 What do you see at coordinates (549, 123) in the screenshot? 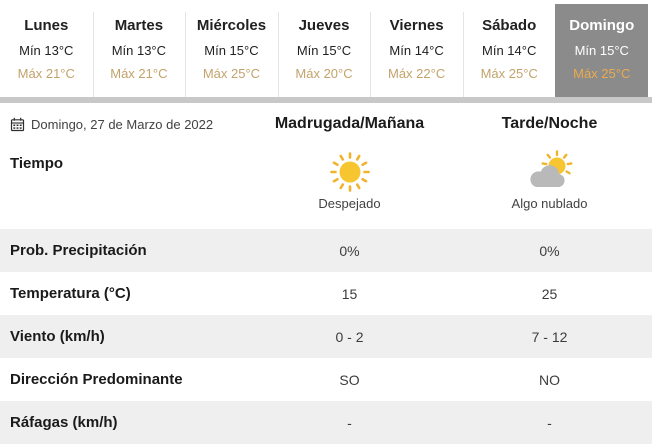
I see `period-header-evening: Tarde/Noche` at bounding box center [549, 123].